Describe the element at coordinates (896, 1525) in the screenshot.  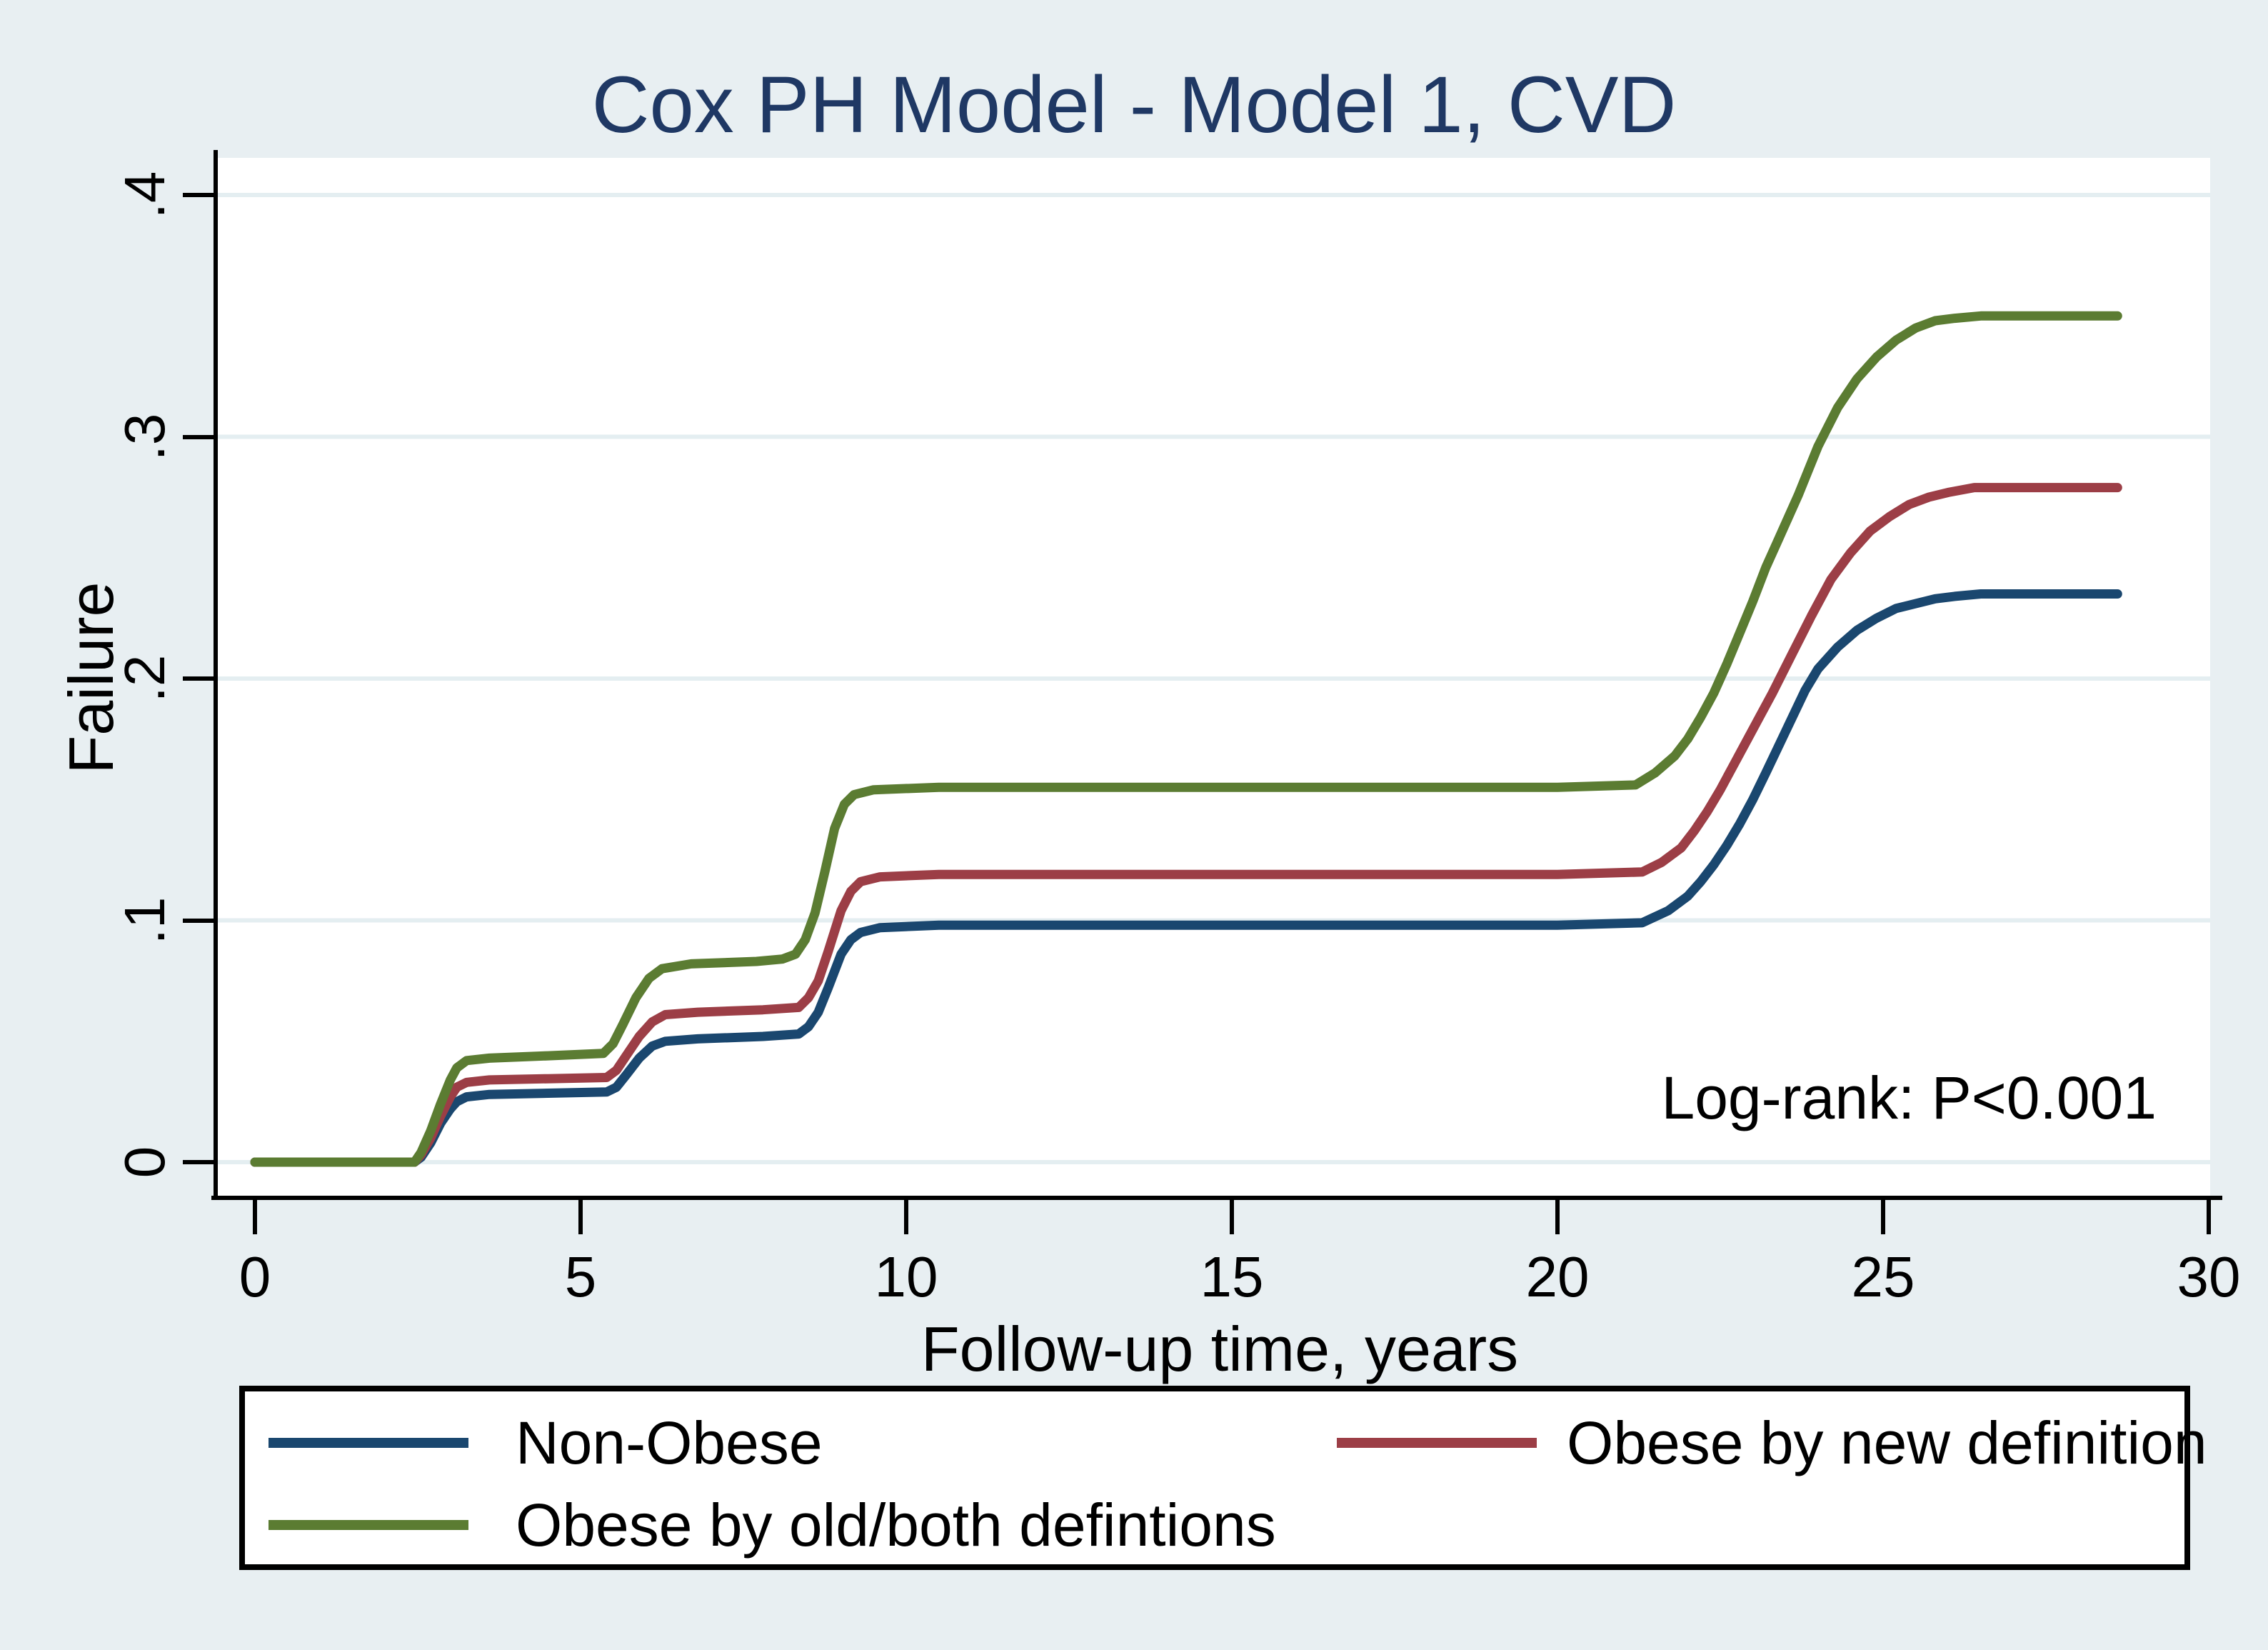
I see `legend-label: Obese by old/both defintions` at that location.